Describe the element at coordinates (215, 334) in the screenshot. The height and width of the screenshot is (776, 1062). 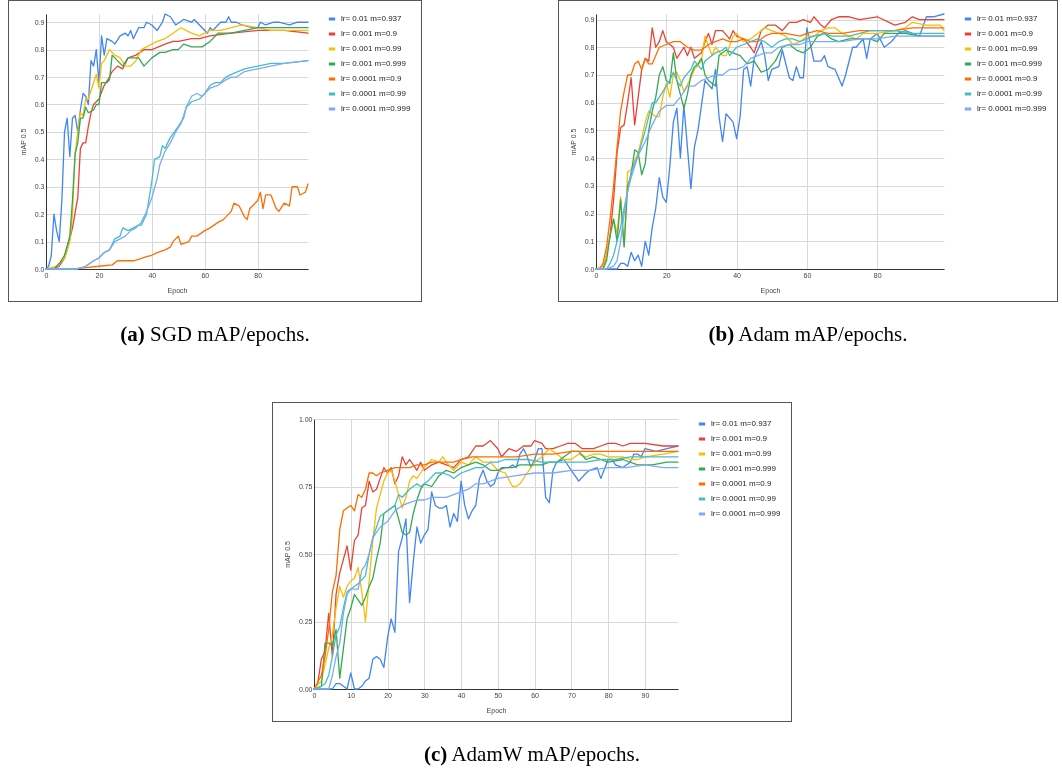
I see `text: (a) SGD mAP/epochs.` at that location.